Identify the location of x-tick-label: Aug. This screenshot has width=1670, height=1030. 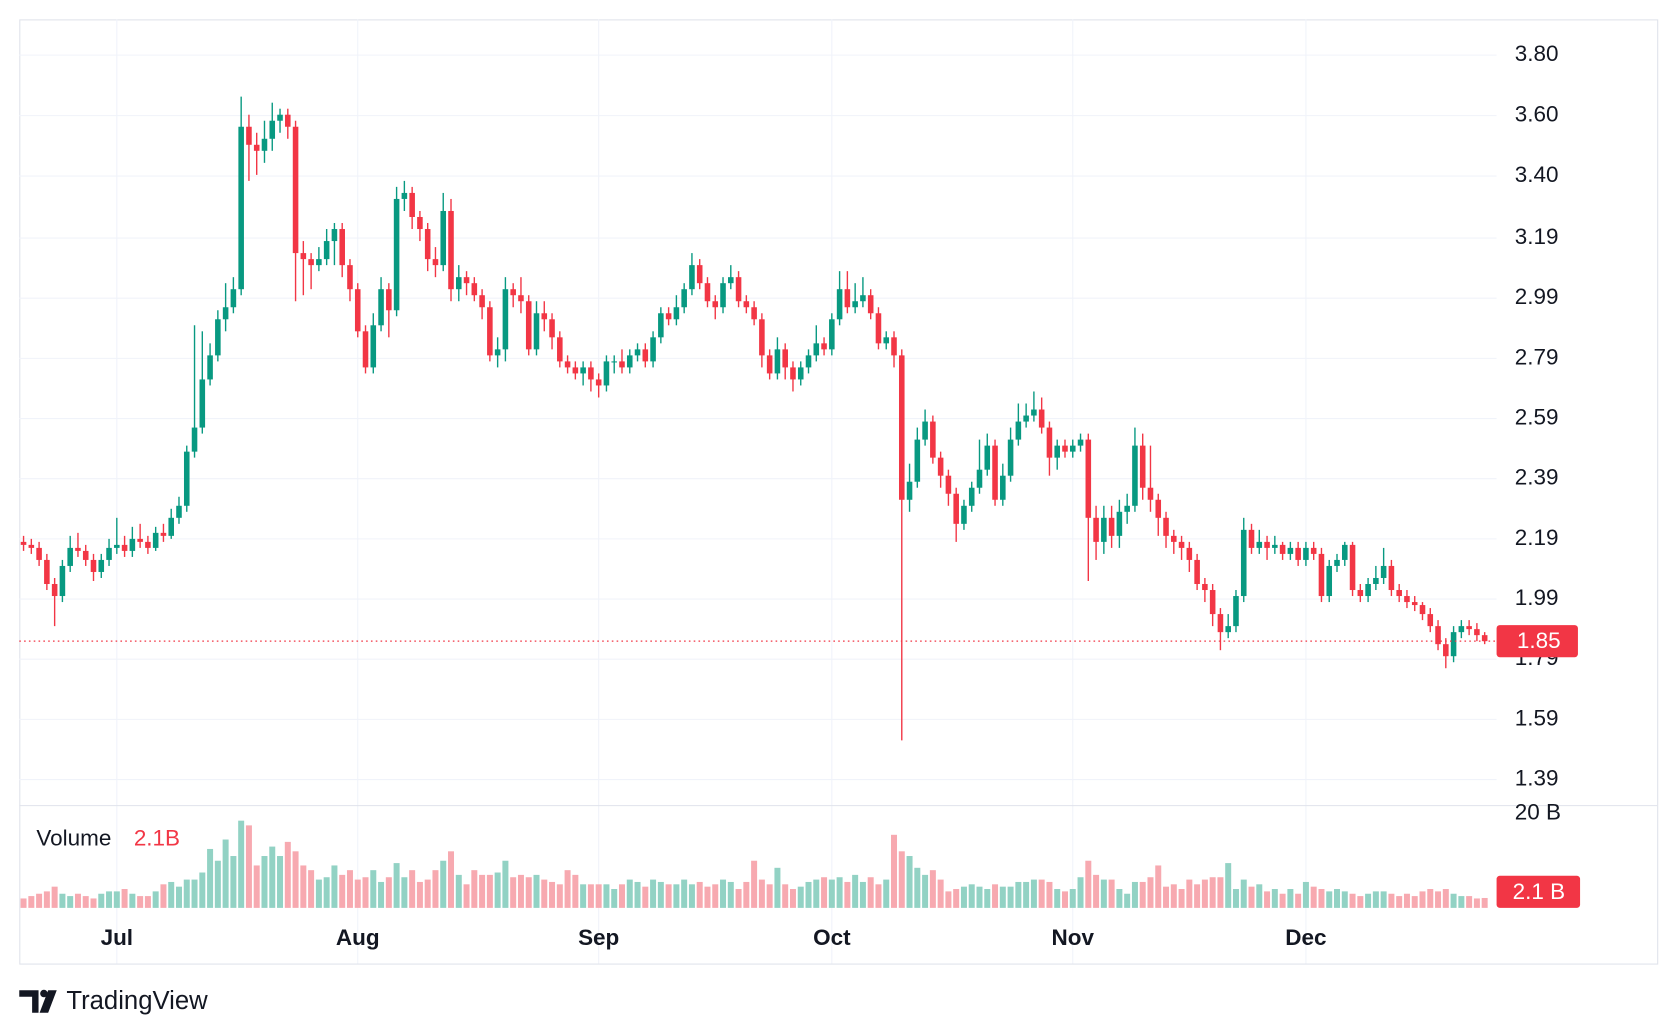
(358, 937).